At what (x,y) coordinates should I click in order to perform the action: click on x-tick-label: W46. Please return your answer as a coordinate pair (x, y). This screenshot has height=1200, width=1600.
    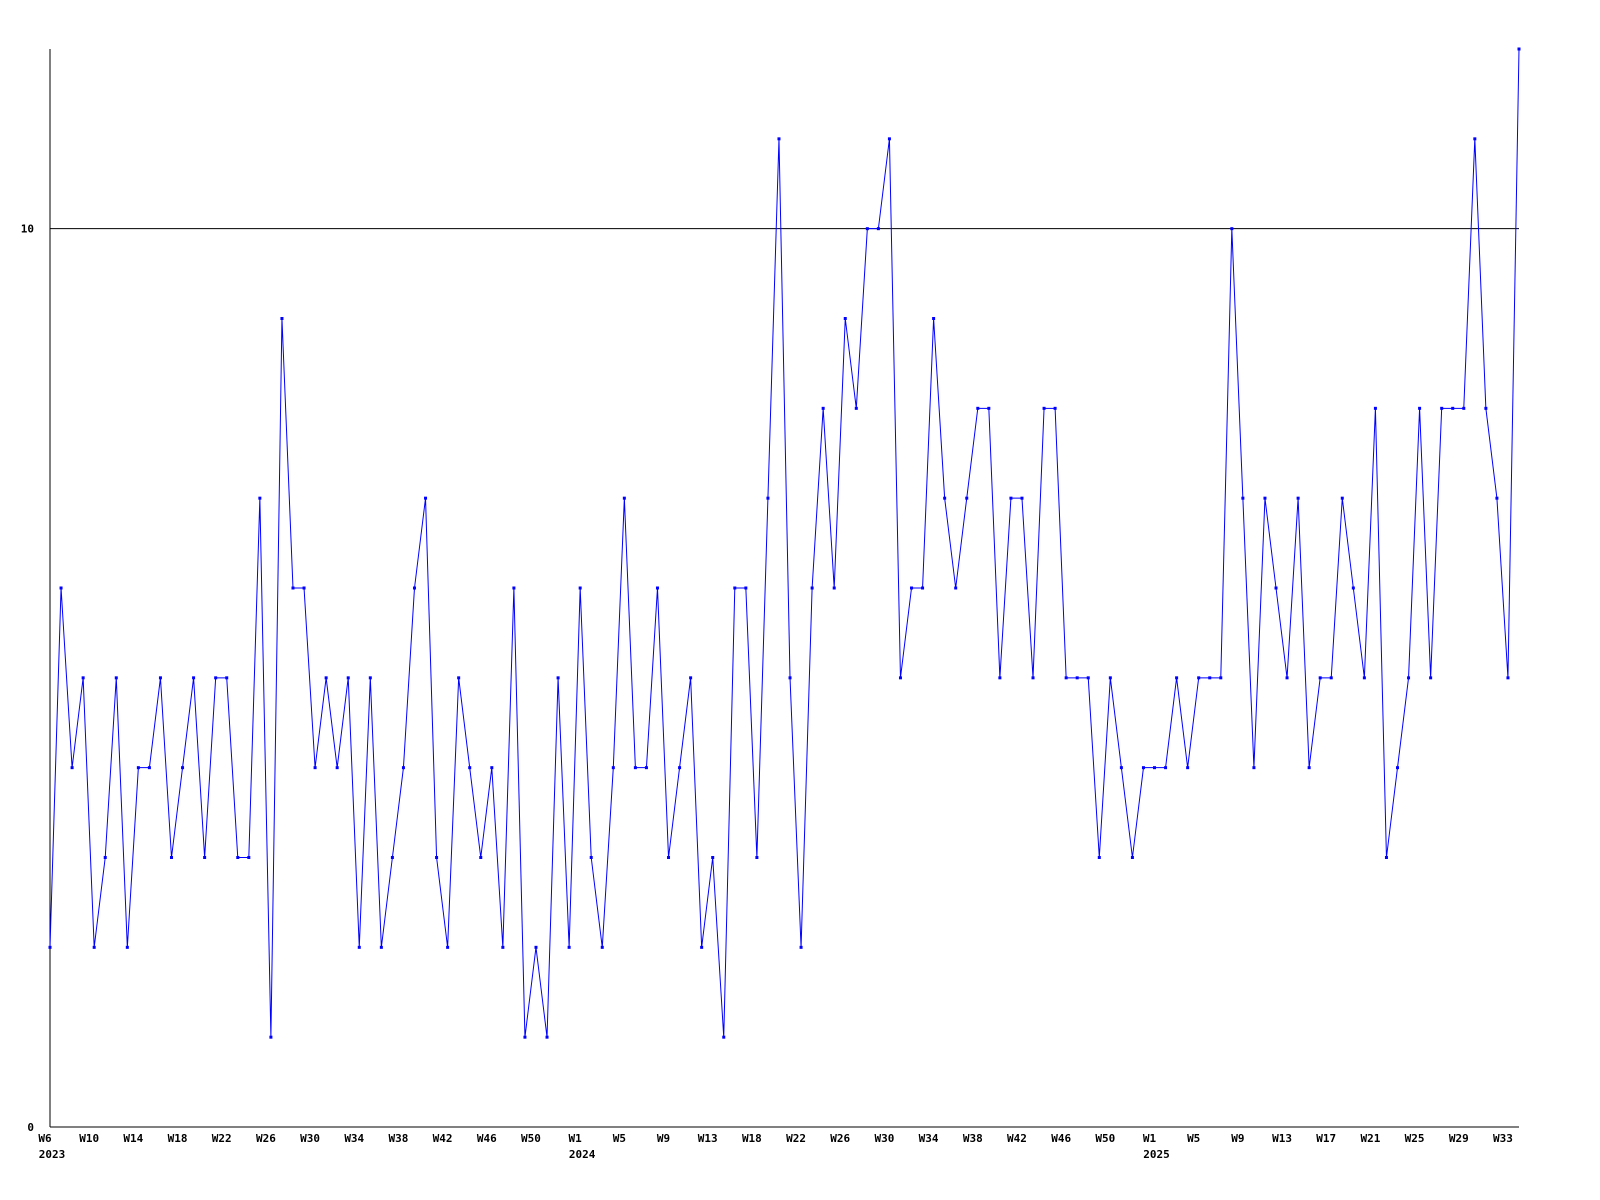
    Looking at the image, I should click on (1061, 1138).